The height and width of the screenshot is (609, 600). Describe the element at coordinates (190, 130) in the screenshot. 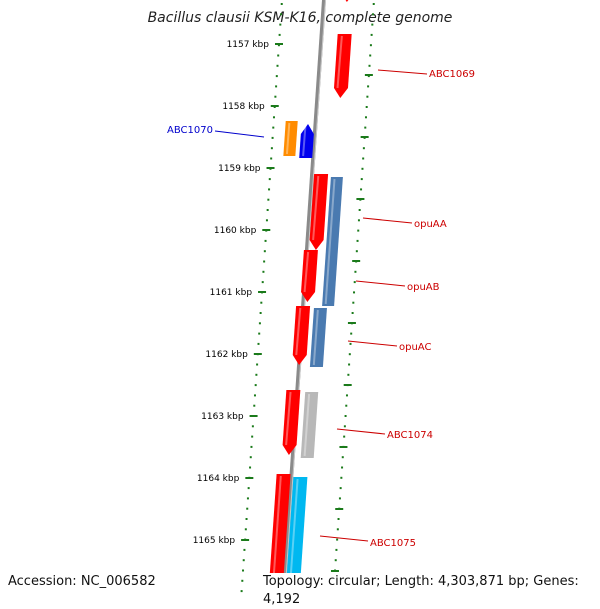

I see `gene-label: ABC1070` at that location.